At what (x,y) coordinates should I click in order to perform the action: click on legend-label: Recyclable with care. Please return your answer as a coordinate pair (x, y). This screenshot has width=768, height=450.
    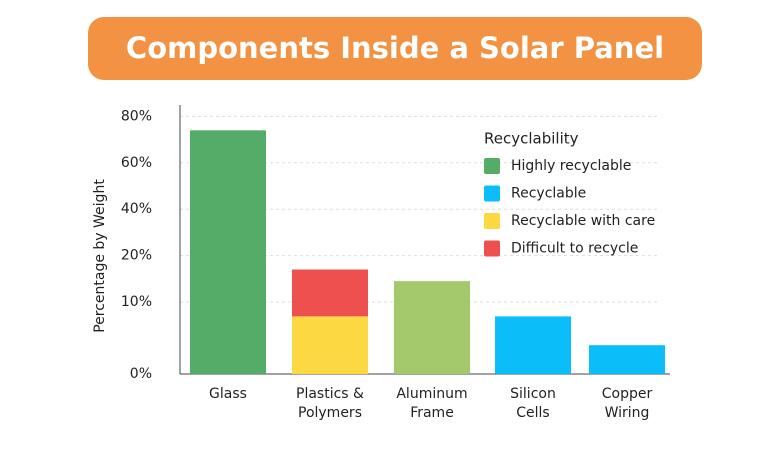
    Looking at the image, I should click on (583, 221).